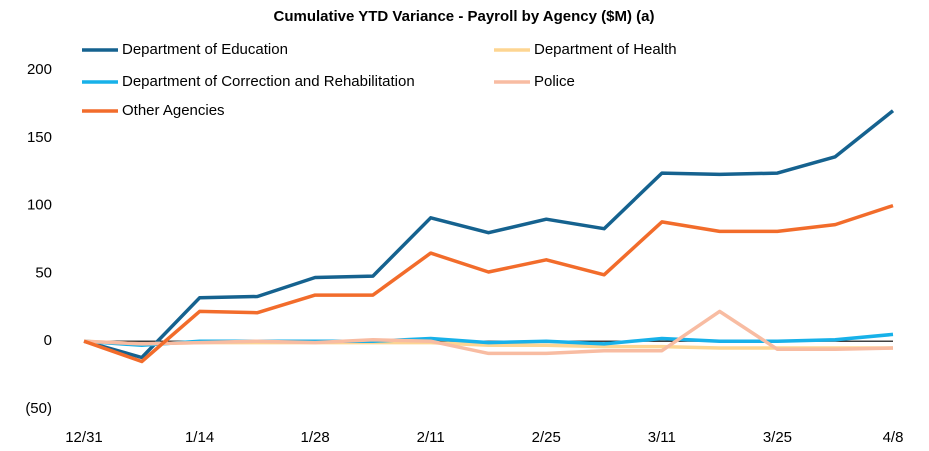 This screenshot has height=451, width=929. Describe the element at coordinates (48, 340) in the screenshot. I see `y-tick-label: 0` at that location.